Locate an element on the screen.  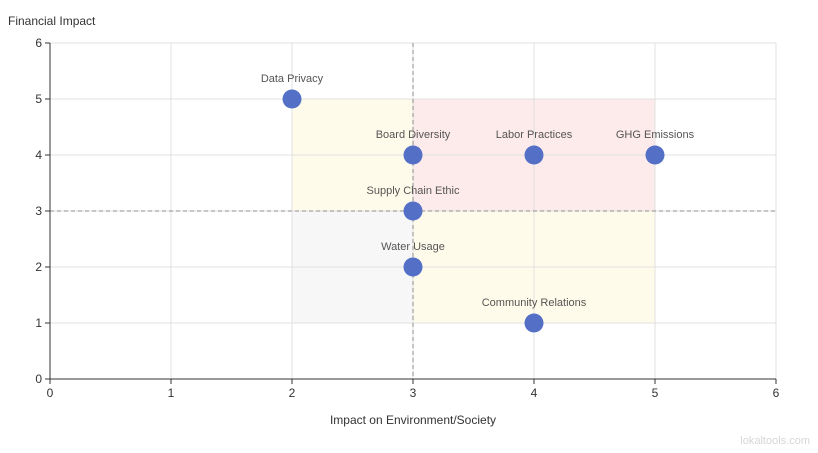
x-tick-label: 0 is located at coordinates (50, 393).